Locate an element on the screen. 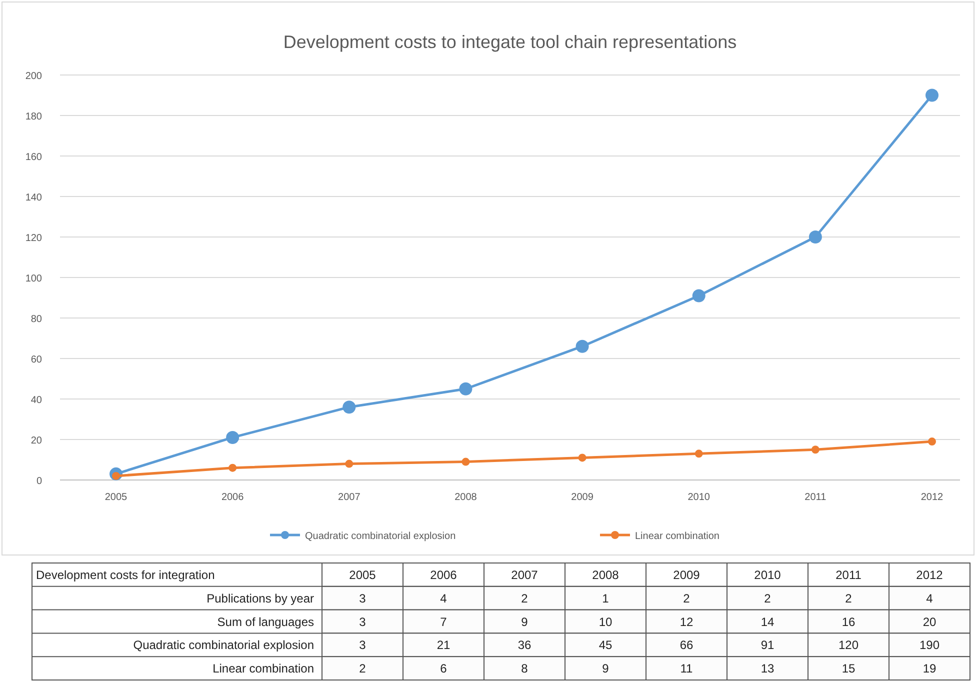 This screenshot has width=977, height=684. data-label: 8 is located at coordinates (524, 669).